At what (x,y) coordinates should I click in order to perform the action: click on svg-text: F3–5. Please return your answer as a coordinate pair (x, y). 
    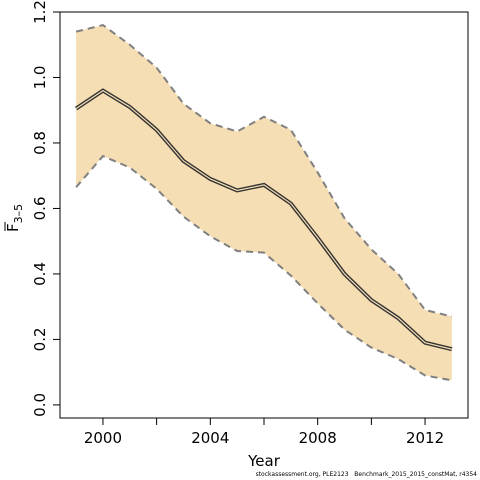
    Looking at the image, I should click on (14, 218).